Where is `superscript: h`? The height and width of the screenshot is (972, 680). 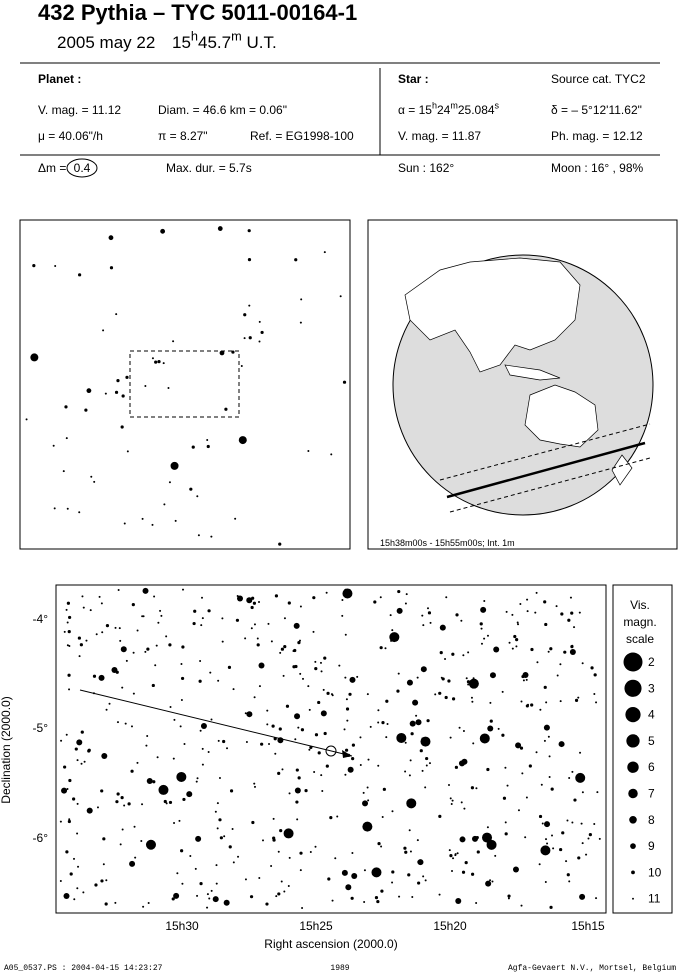 superscript: h is located at coordinates (194, 35).